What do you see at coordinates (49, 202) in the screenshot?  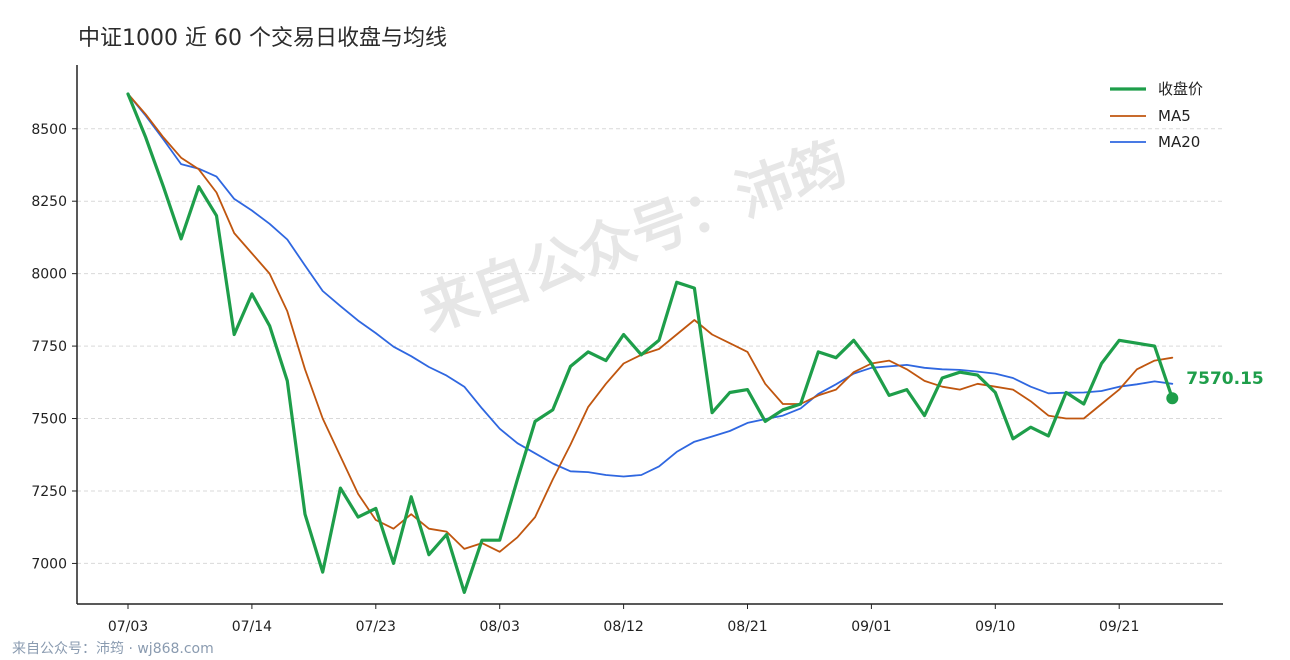 I see `y-tick-label: 8250` at bounding box center [49, 202].